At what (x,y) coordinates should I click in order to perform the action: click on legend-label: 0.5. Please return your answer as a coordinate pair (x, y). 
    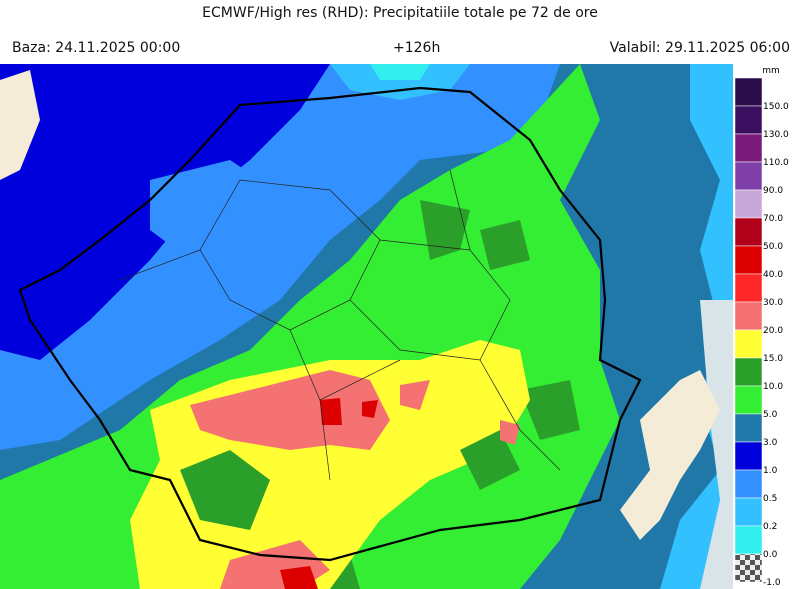
    Looking at the image, I should click on (770, 499).